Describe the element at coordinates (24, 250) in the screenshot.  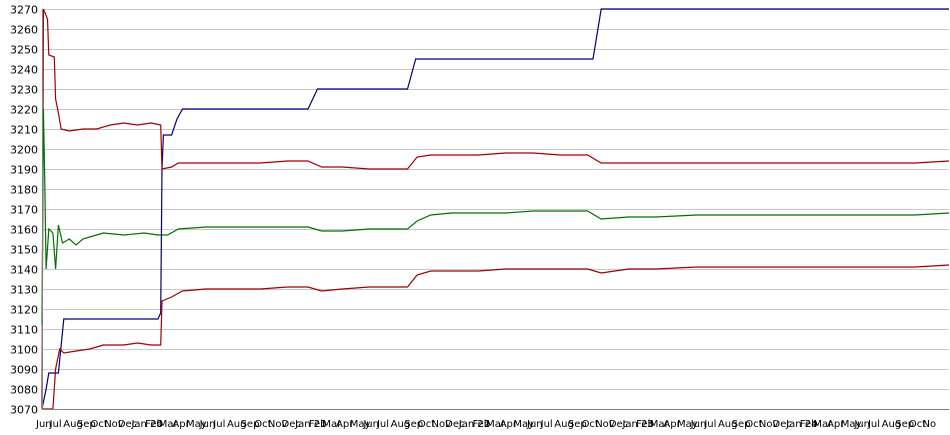
I see `y-tick-label: 3150` at that location.